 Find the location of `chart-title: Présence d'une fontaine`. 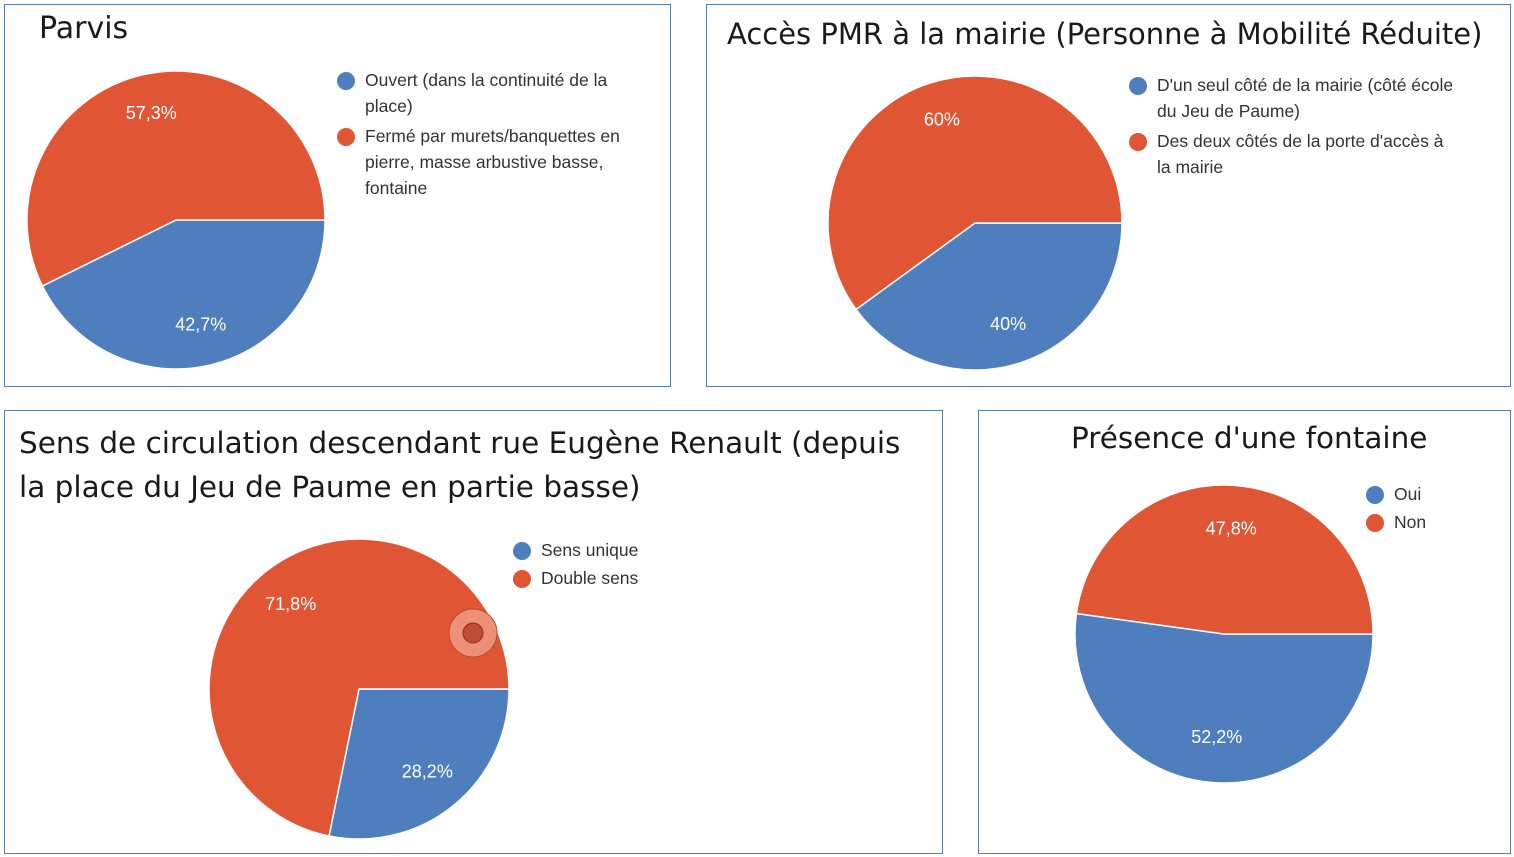

chart-title: Présence d'une fontaine is located at coordinates (1249, 438).